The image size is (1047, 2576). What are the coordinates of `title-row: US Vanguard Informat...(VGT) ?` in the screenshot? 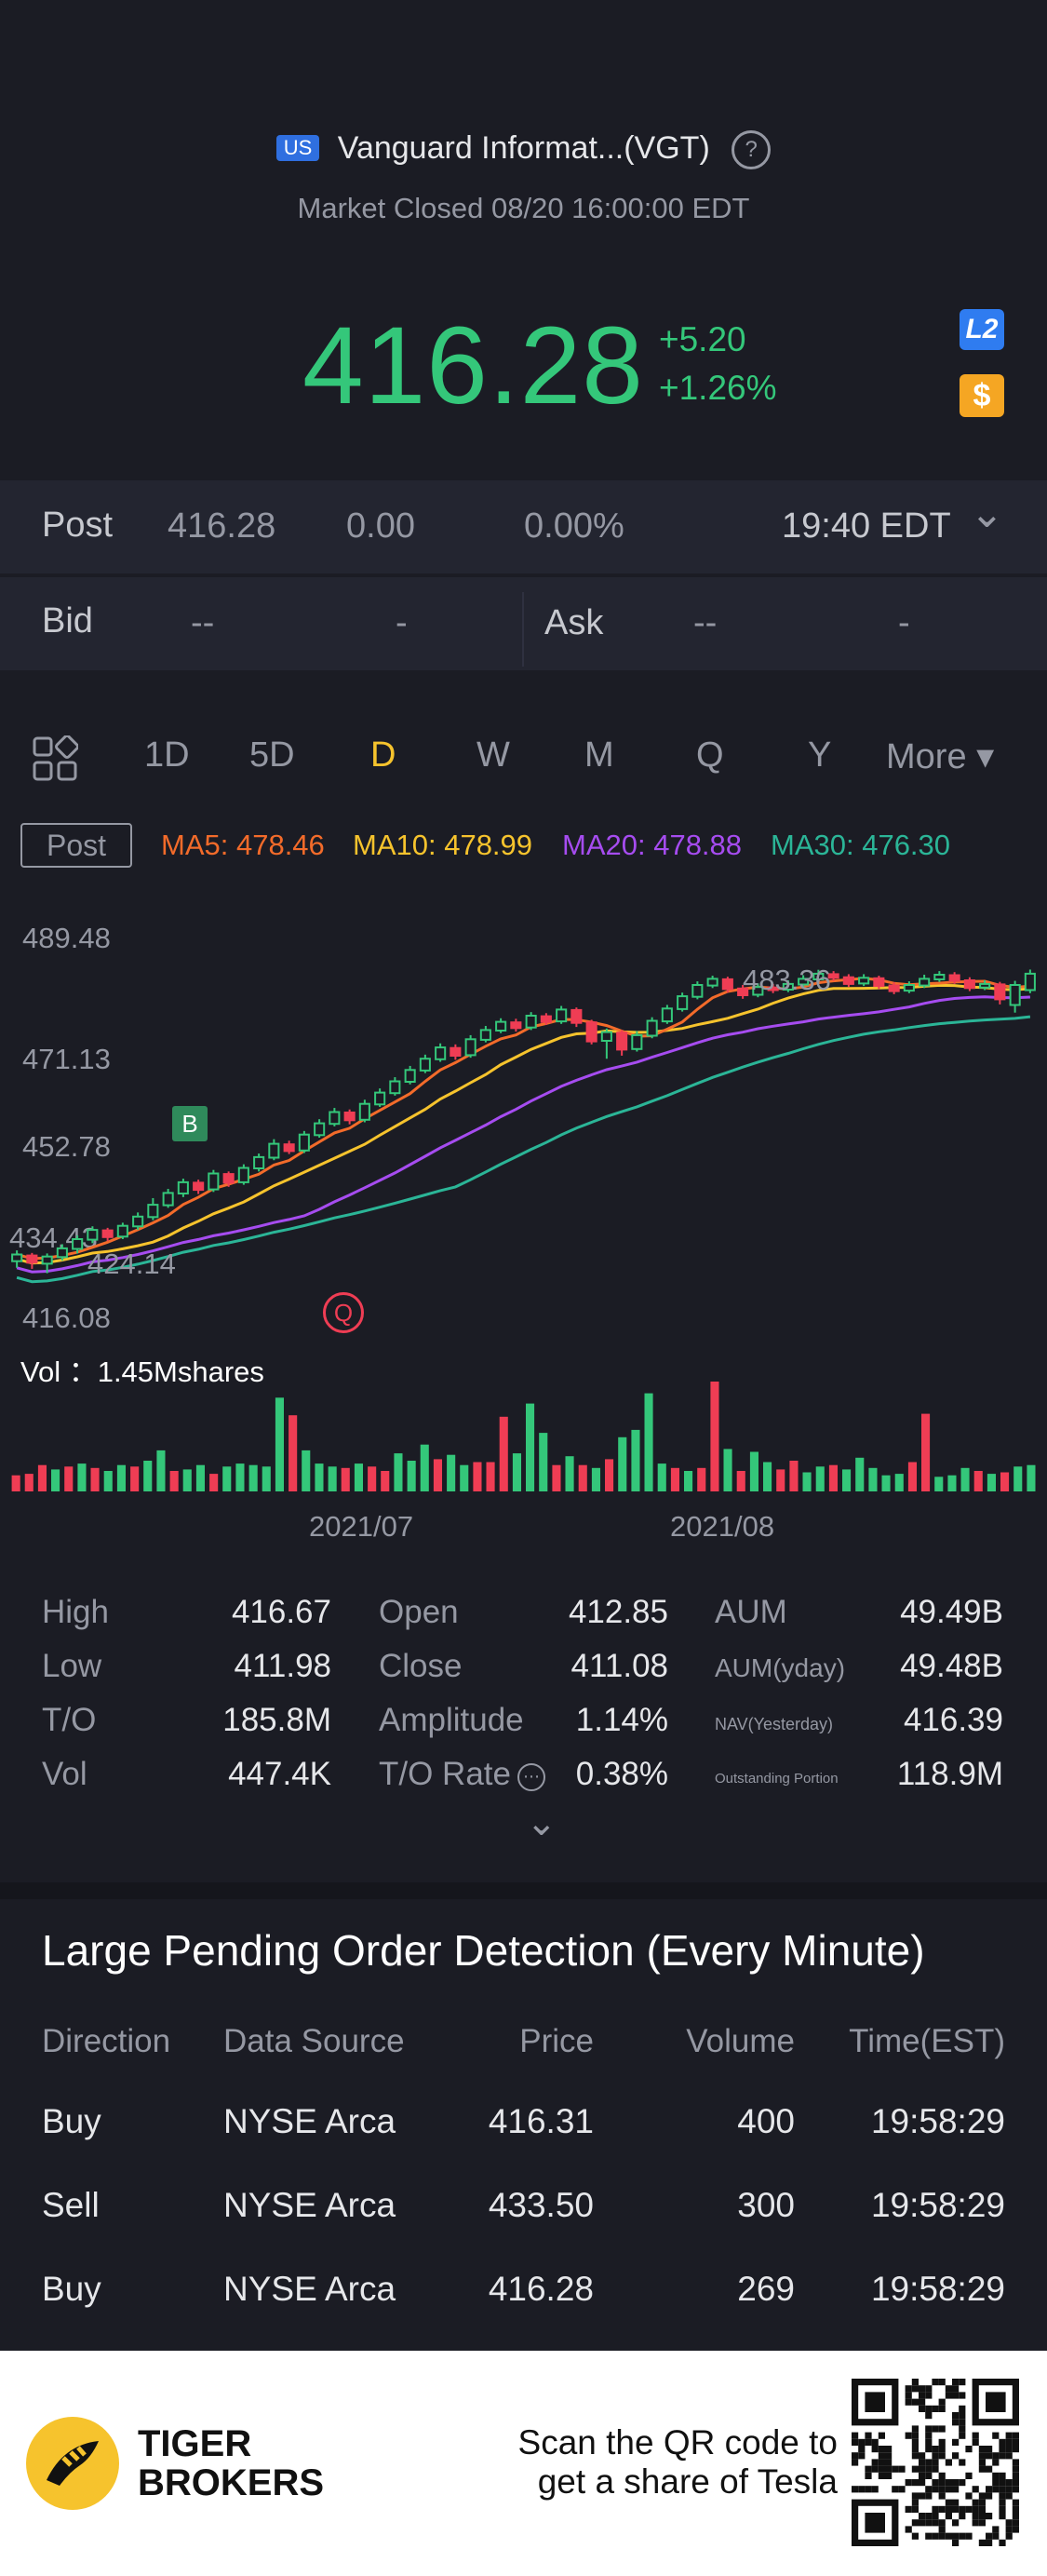 It's located at (523, 149).